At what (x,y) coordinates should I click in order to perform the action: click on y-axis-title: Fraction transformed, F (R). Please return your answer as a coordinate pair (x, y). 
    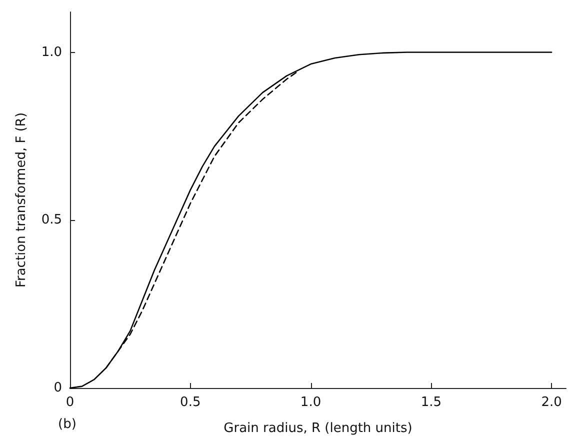
    Looking at the image, I should click on (21, 200).